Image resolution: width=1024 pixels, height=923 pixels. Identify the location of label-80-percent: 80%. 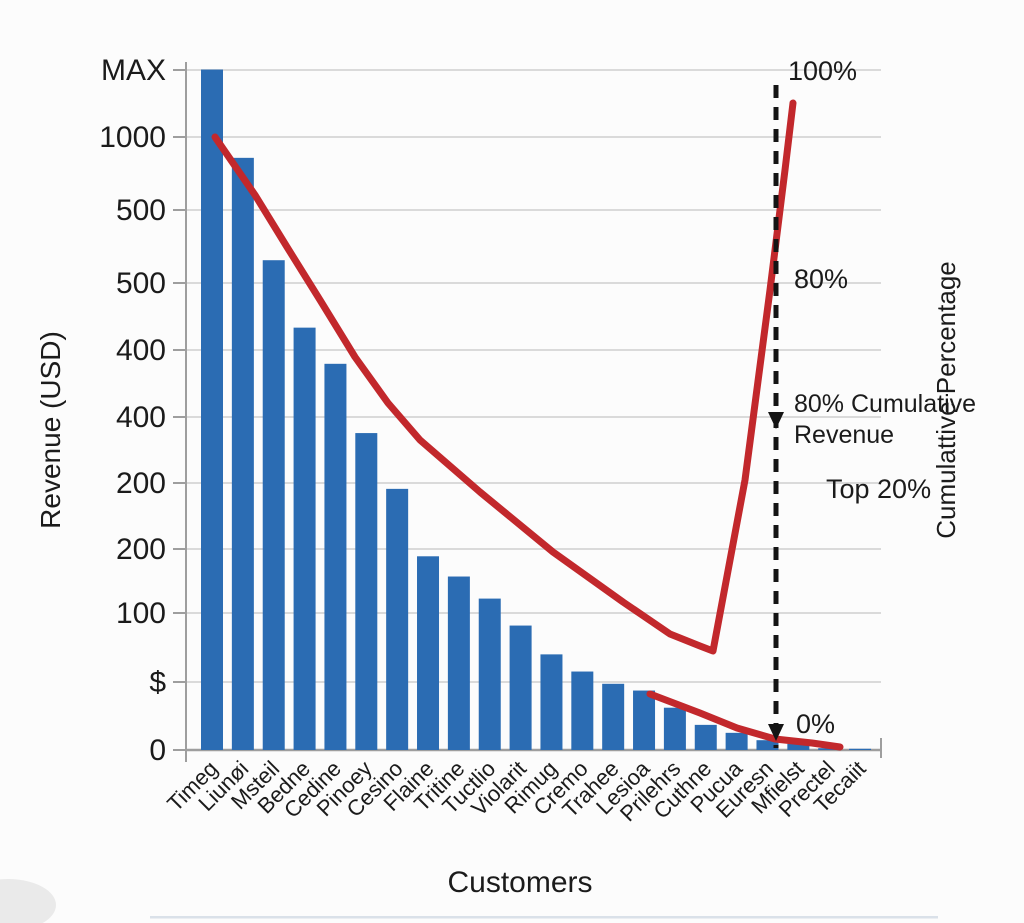
(821, 279).